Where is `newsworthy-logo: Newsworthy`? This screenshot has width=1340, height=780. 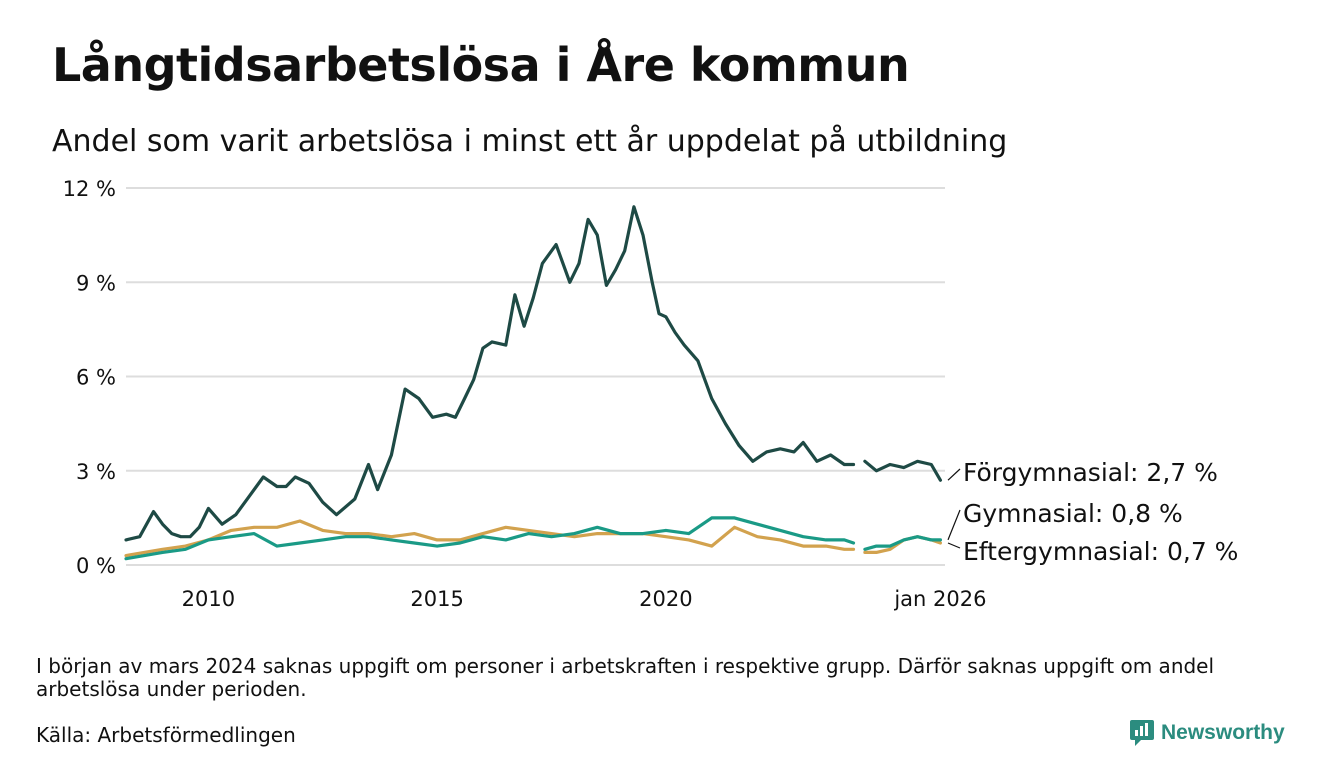
newsworthy-logo: Newsworthy is located at coordinates (1207, 733).